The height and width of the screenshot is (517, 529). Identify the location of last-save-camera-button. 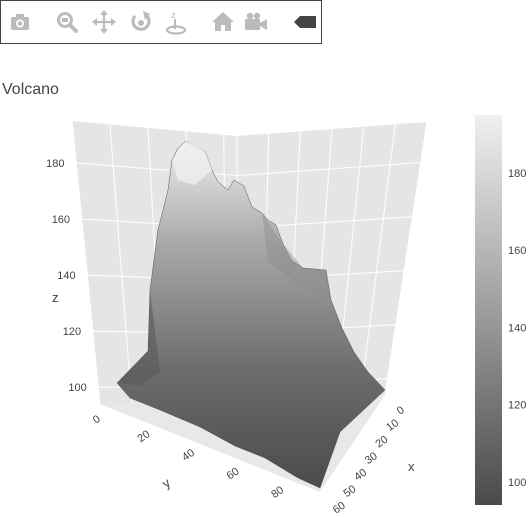
(255, 22).